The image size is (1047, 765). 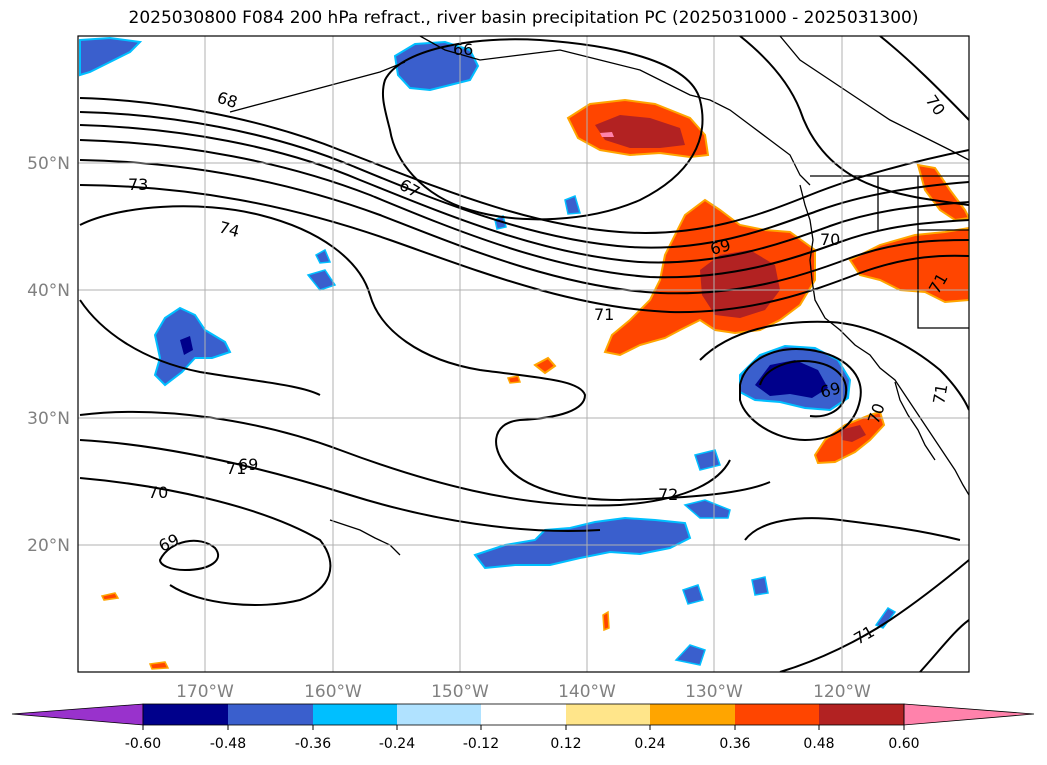 I want to click on lon-tick-label: 120°W, so click(x=842, y=692).